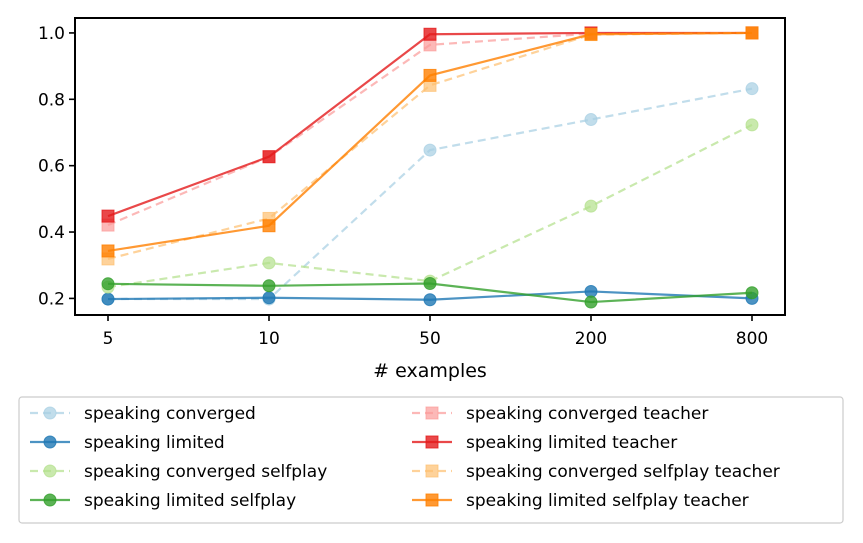 Image resolution: width=863 pixels, height=543 pixels. Describe the element at coordinates (430, 339) in the screenshot. I see `x-tick-label: 50` at that location.